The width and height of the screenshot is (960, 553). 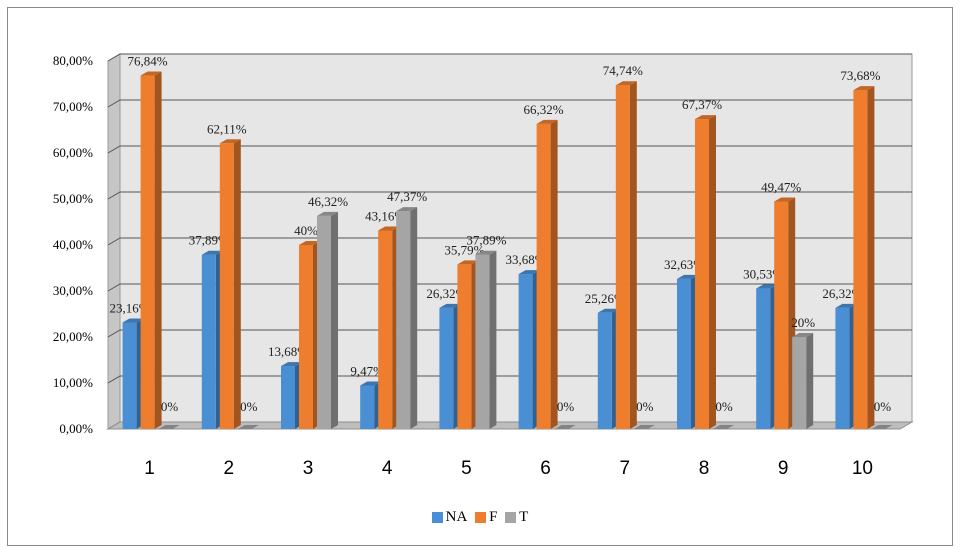 I want to click on legend-swatch-f, so click(x=481, y=517).